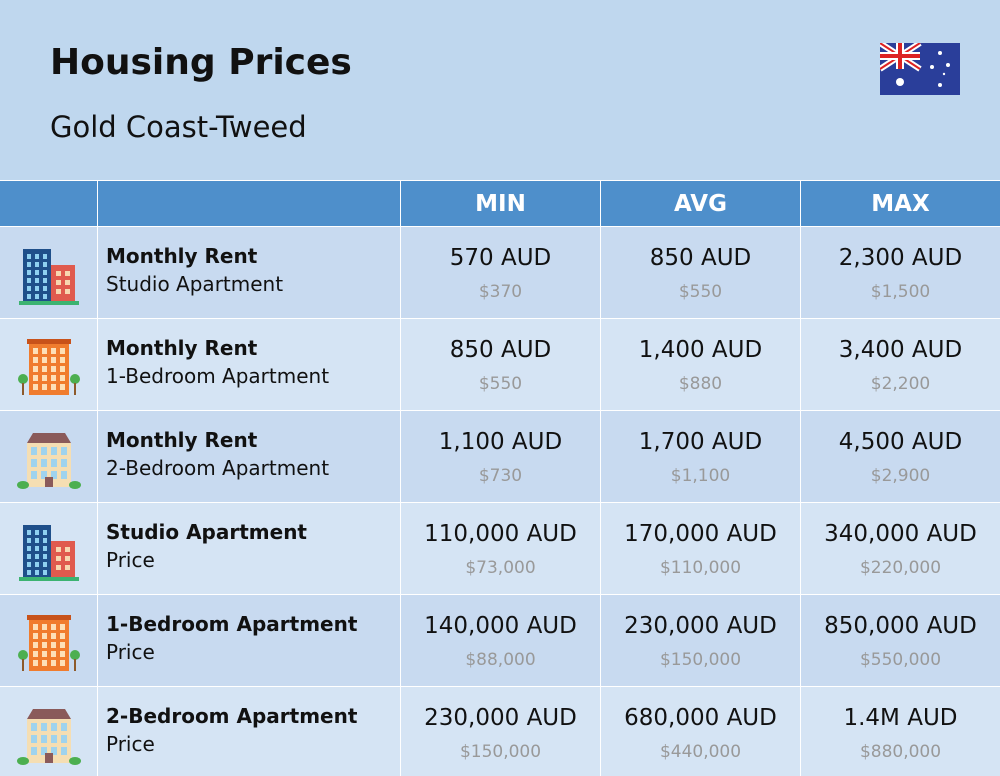 Image resolution: width=1000 pixels, height=776 pixels. Describe the element at coordinates (900, 272) in the screenshot. I see `value-cell: 2,300 AUD $1,500` at that location.